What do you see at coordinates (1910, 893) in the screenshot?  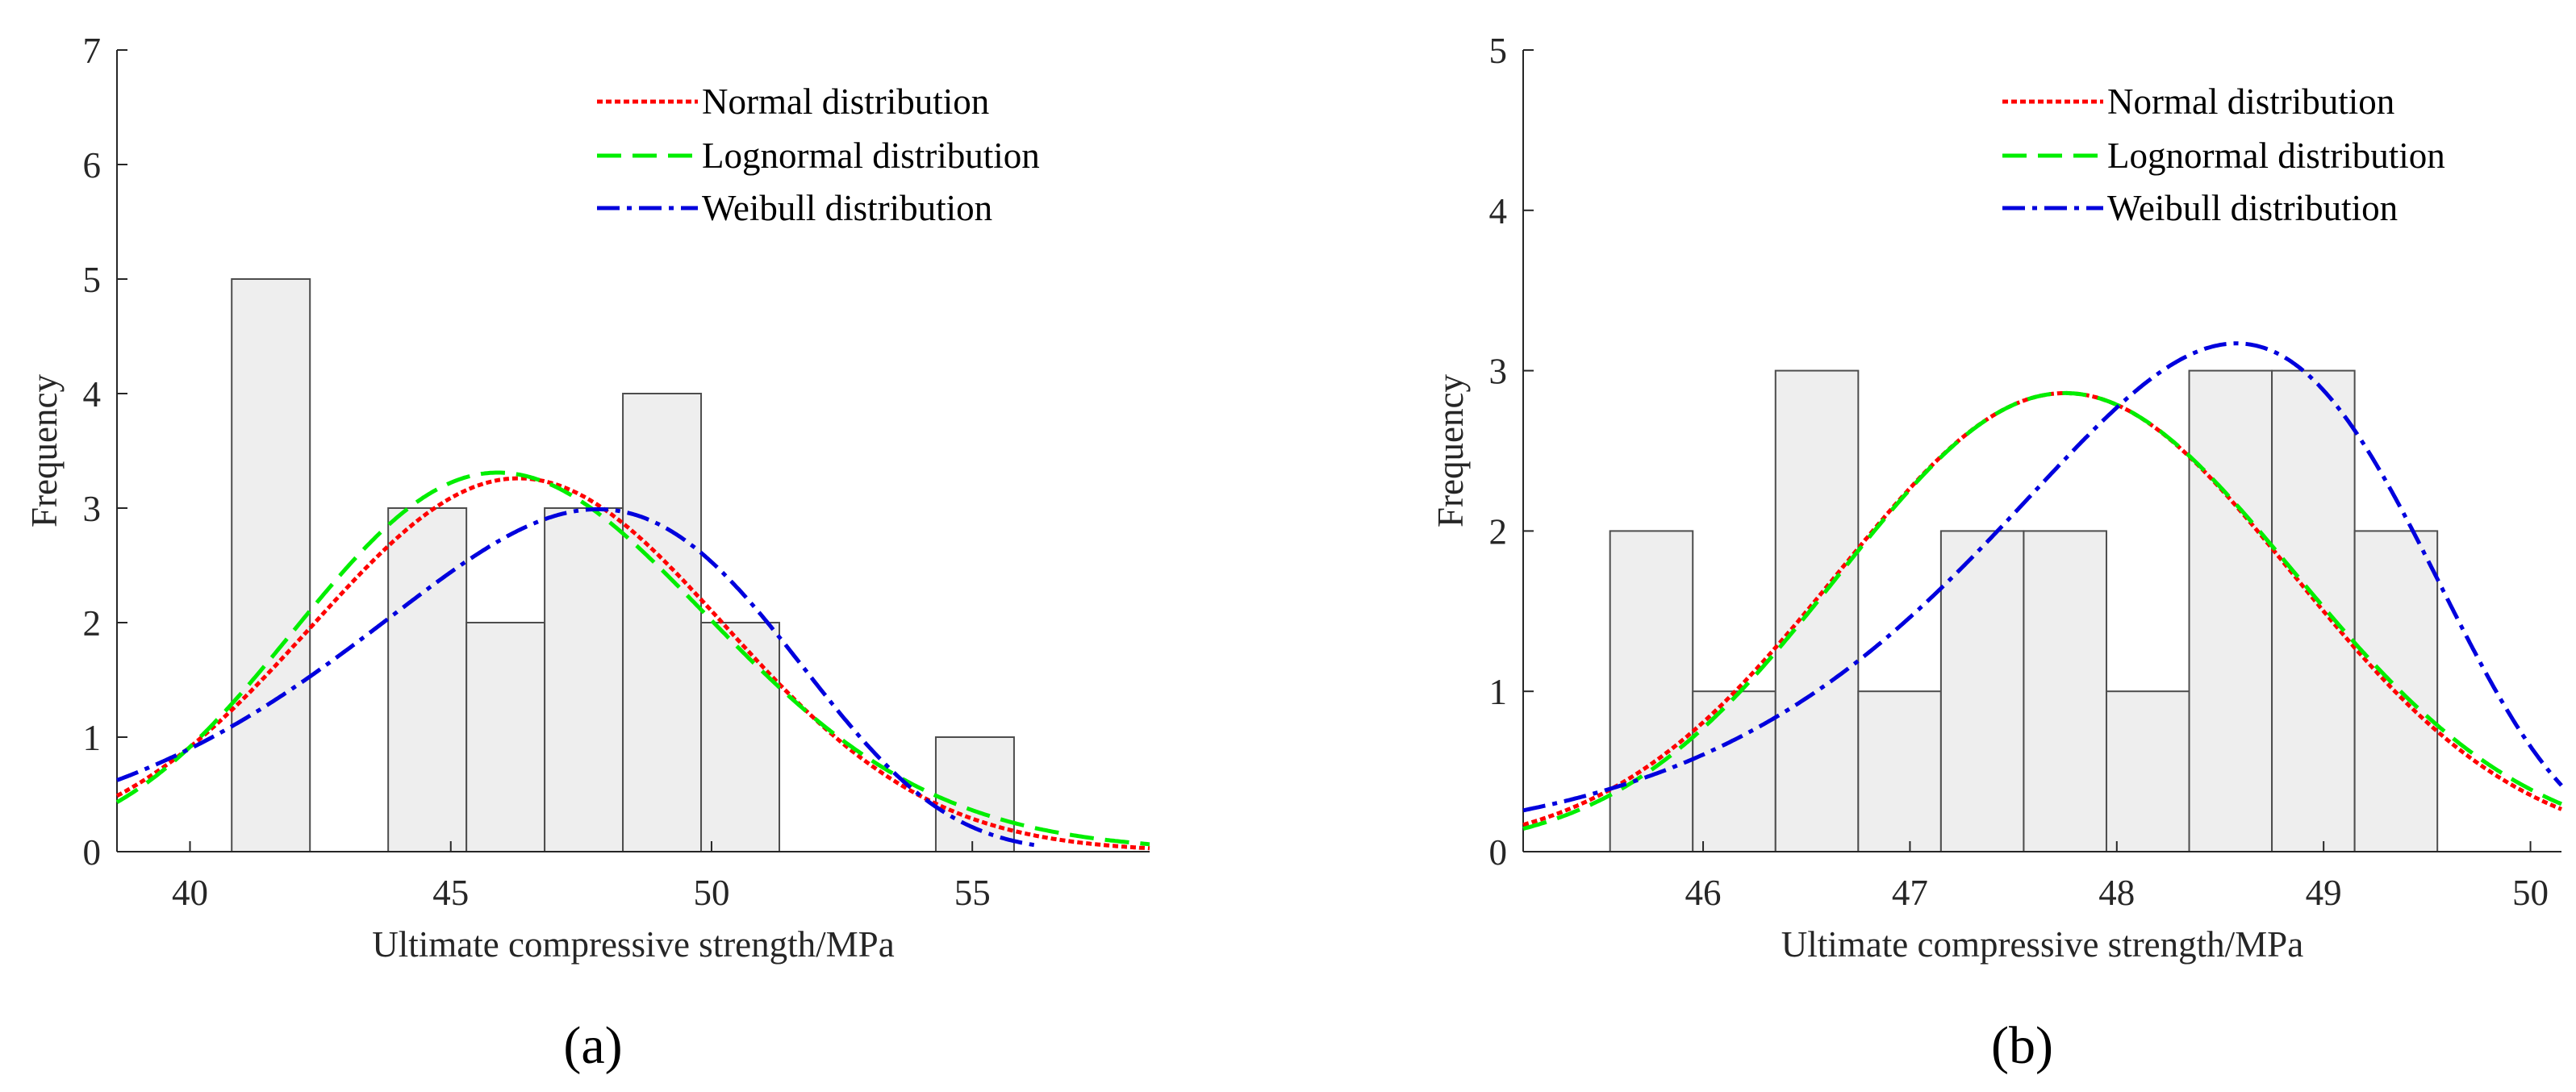 I see `x-tick-label: 47` at bounding box center [1910, 893].